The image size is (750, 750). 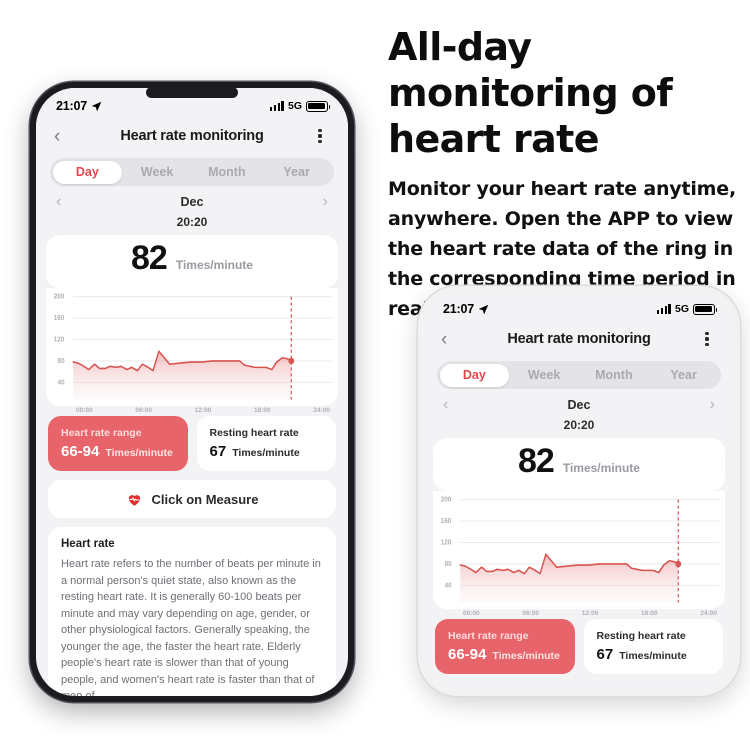 I want to click on stat-card-range: Heart rate range 66-94 Times/minute, so click(x=118, y=443).